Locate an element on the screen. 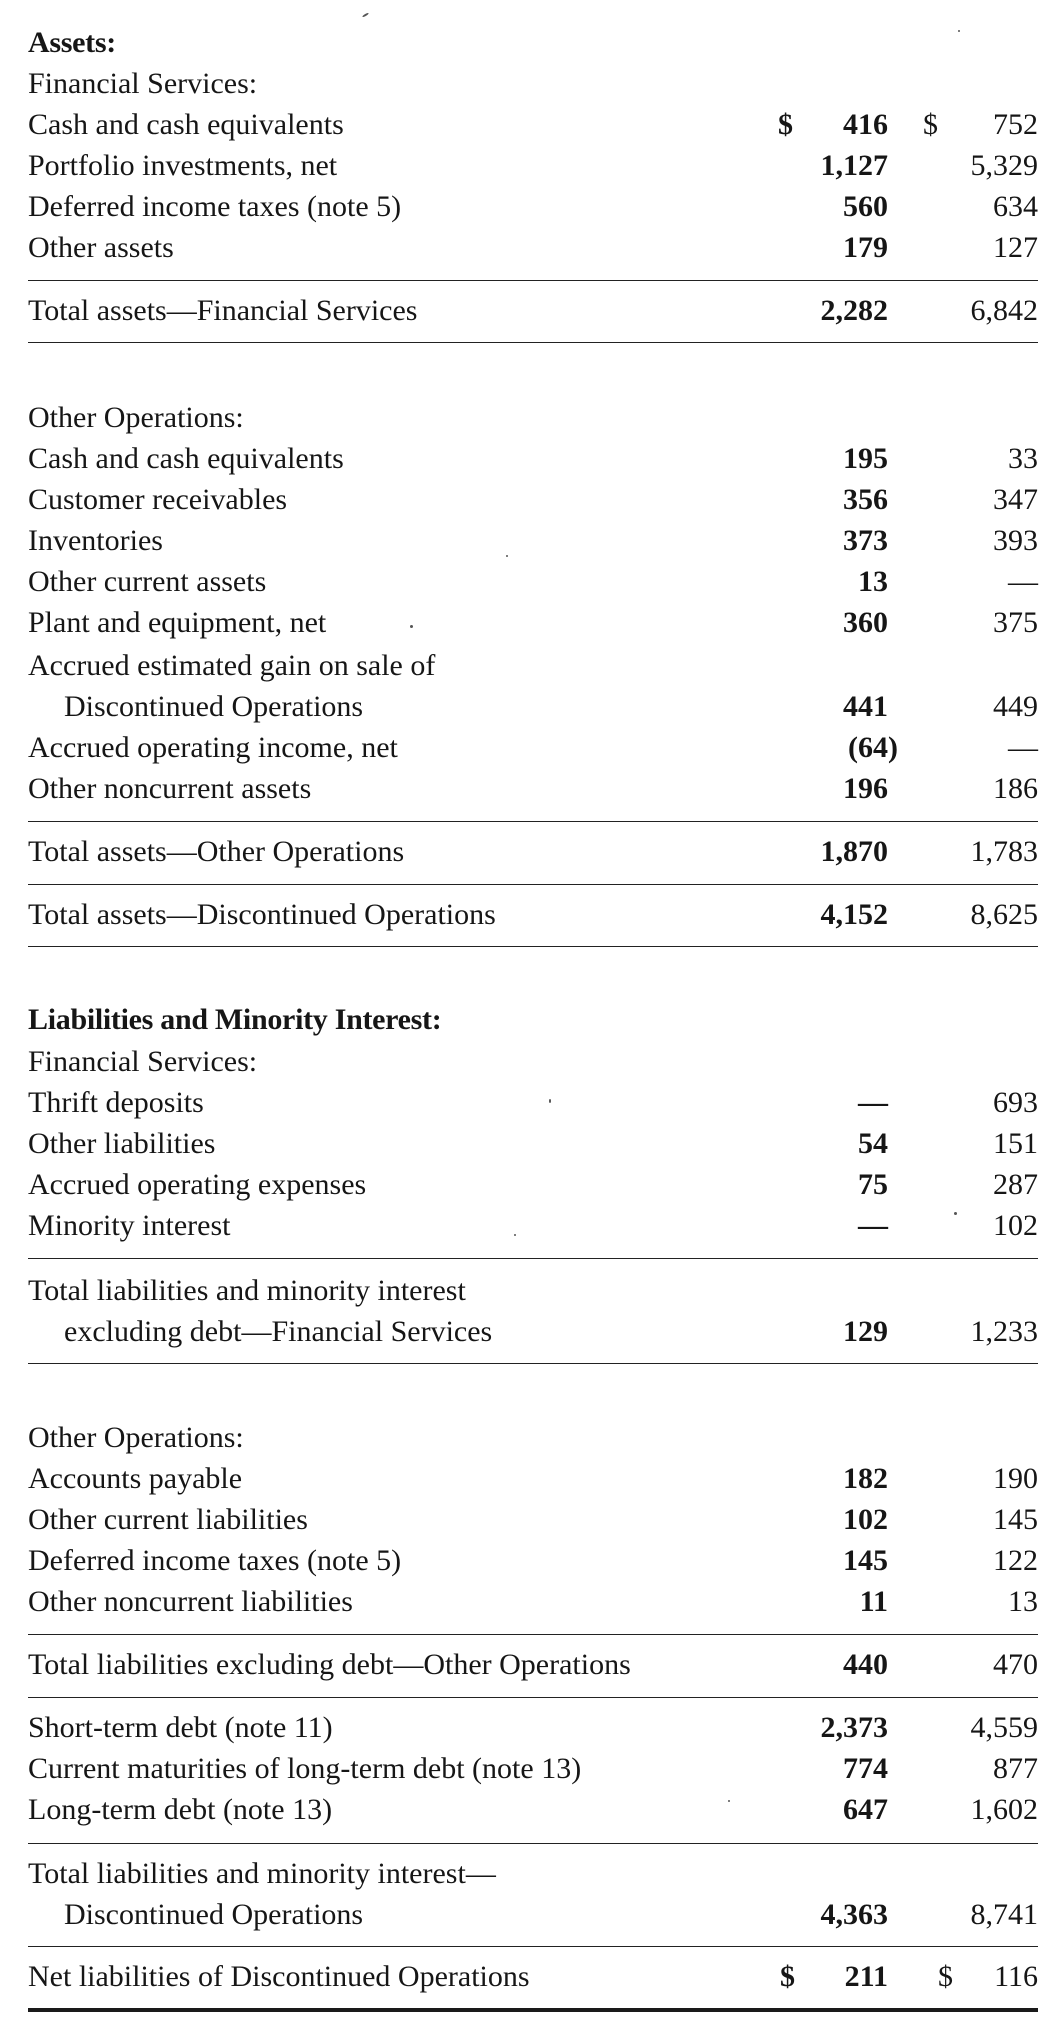  double-rule is located at coordinates (533, 2010).